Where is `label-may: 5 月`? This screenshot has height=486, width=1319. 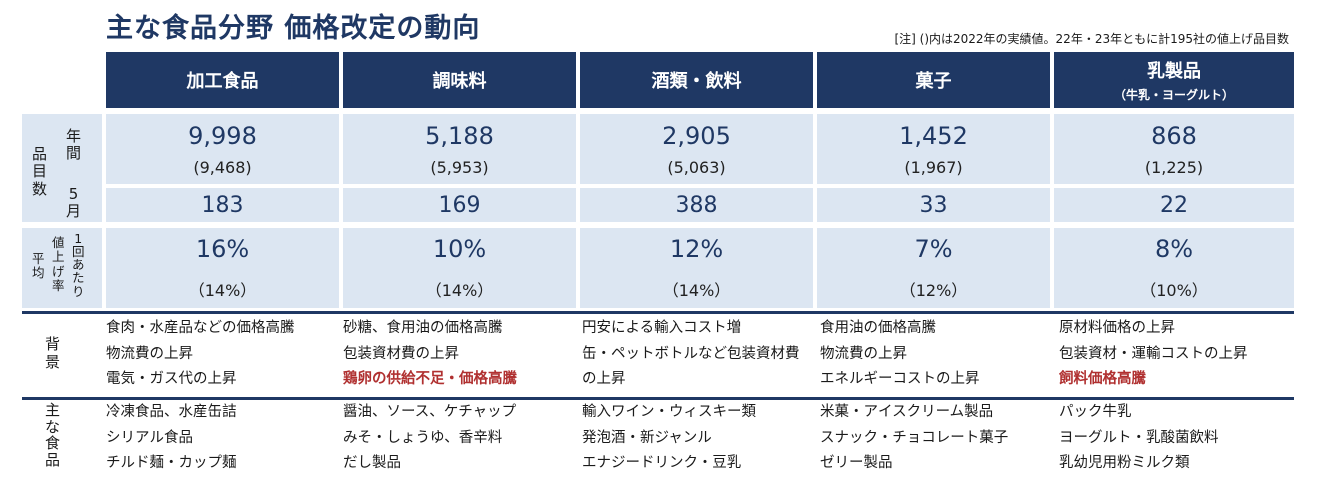
label-may: 5 月 is located at coordinates (74, 203).